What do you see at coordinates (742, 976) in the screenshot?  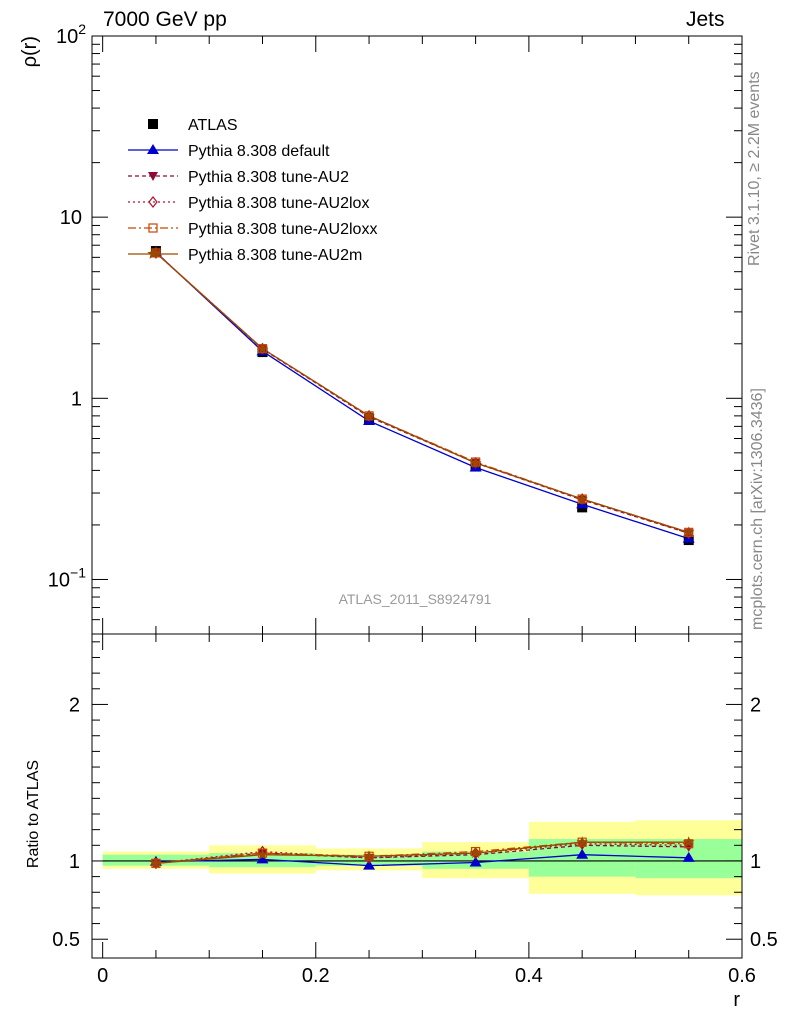 I see `x-tick-label: 0.6` at bounding box center [742, 976].